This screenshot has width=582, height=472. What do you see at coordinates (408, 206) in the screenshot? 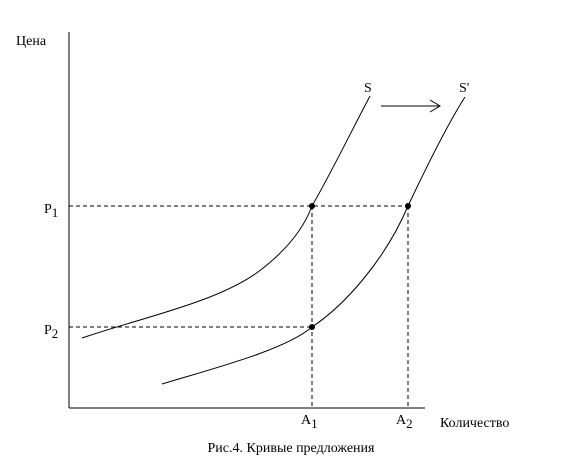
I see `point-s-prime-p1` at bounding box center [408, 206].